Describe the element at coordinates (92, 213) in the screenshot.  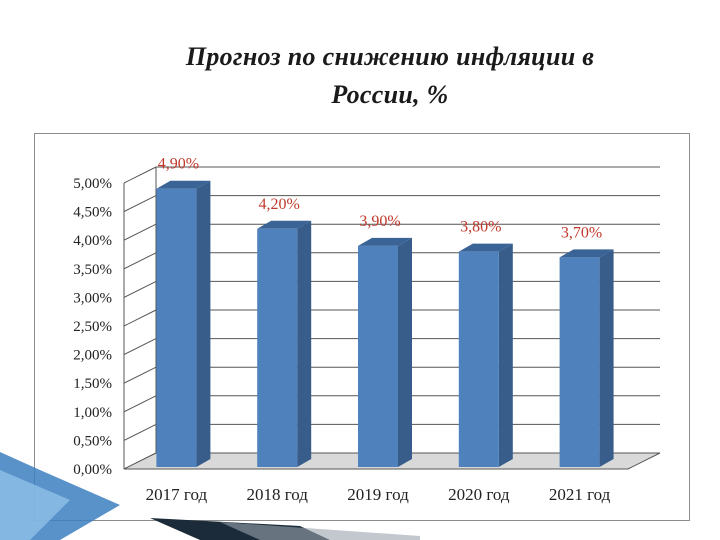
I see `y-tick-label: 4,50%` at that location.